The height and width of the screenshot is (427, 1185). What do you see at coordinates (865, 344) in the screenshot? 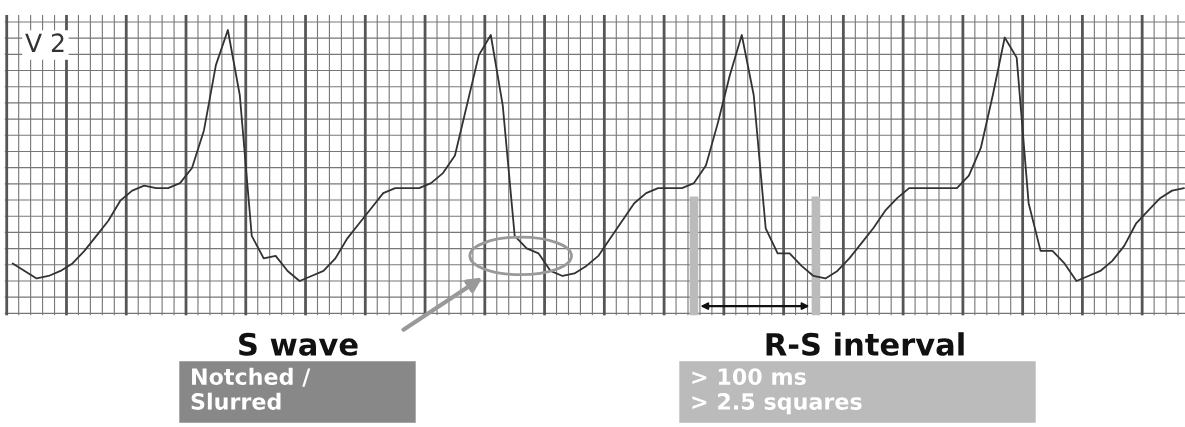
I see `text: R-S interval` at bounding box center [865, 344].